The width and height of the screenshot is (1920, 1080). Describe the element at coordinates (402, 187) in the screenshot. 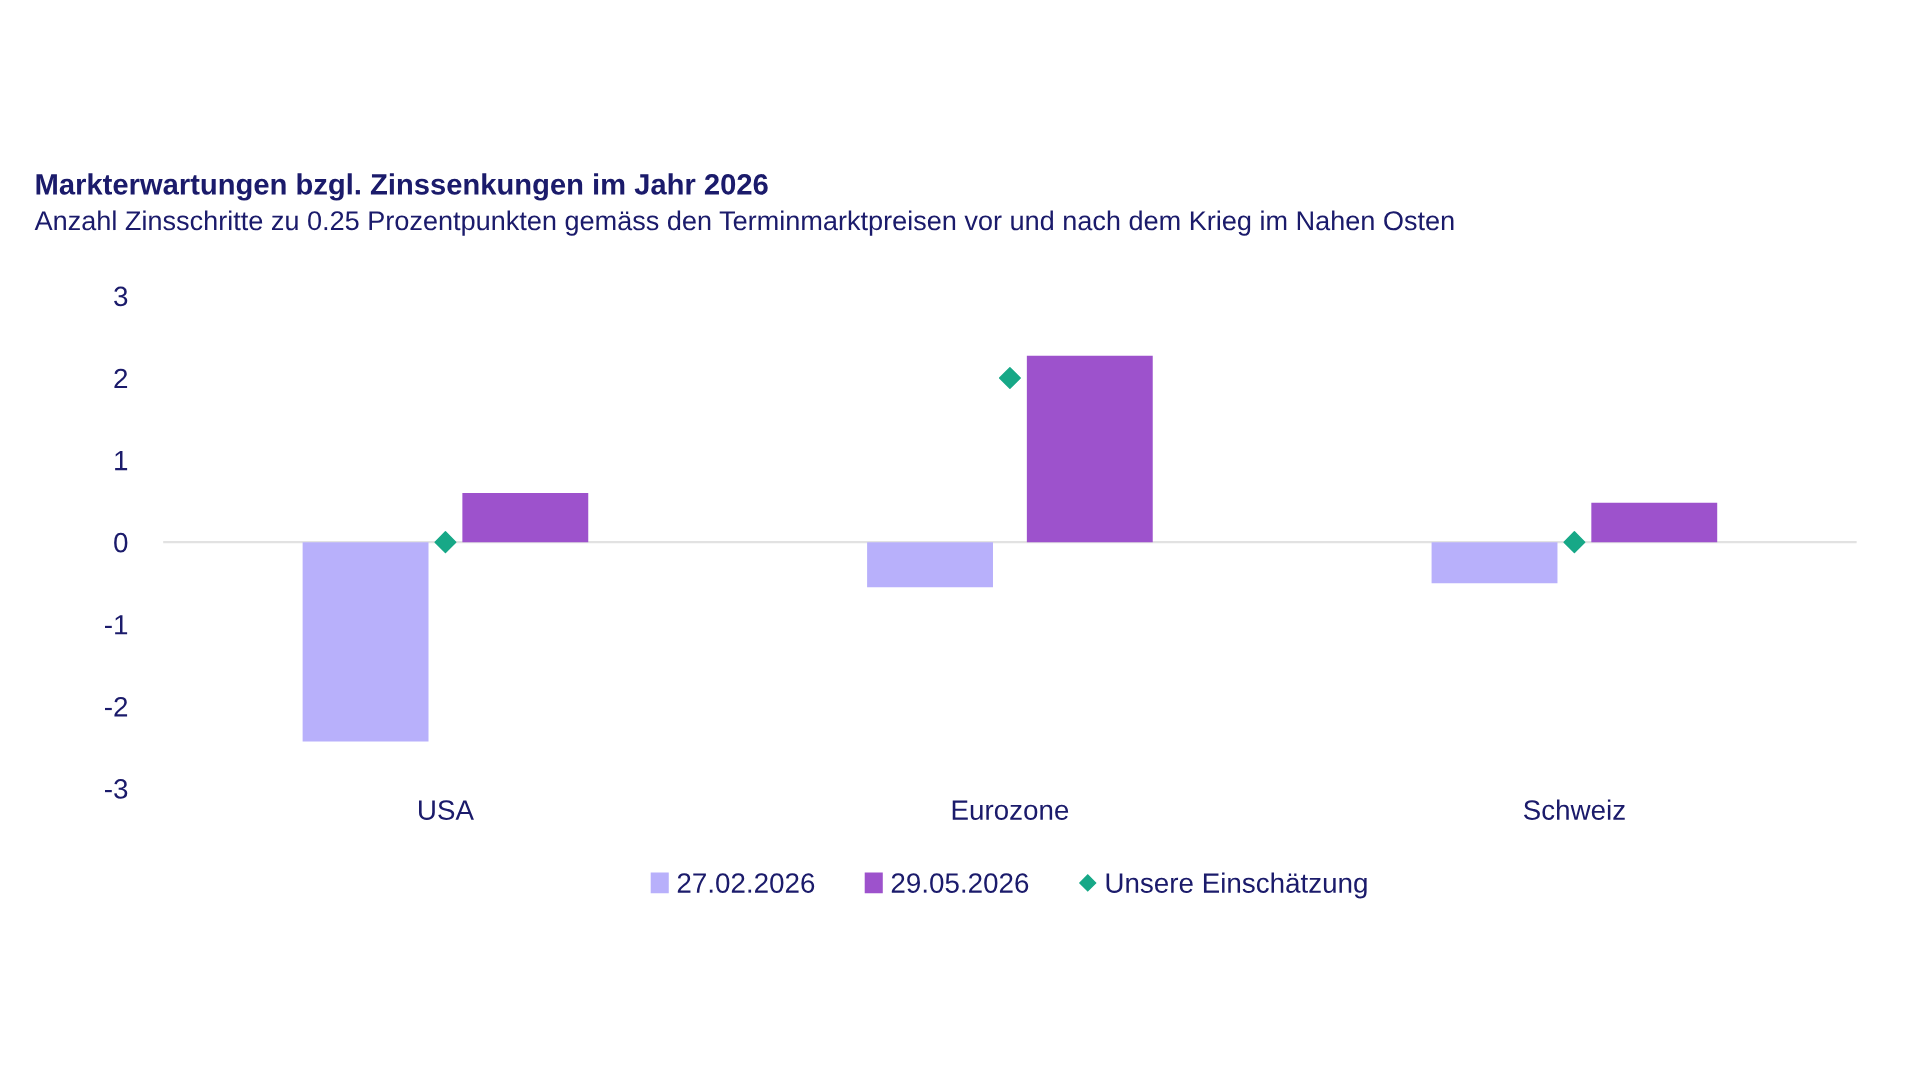

I see `chart-title: Markterwartungen bzgl. Zinssenkungen im Jahr 2026` at that location.